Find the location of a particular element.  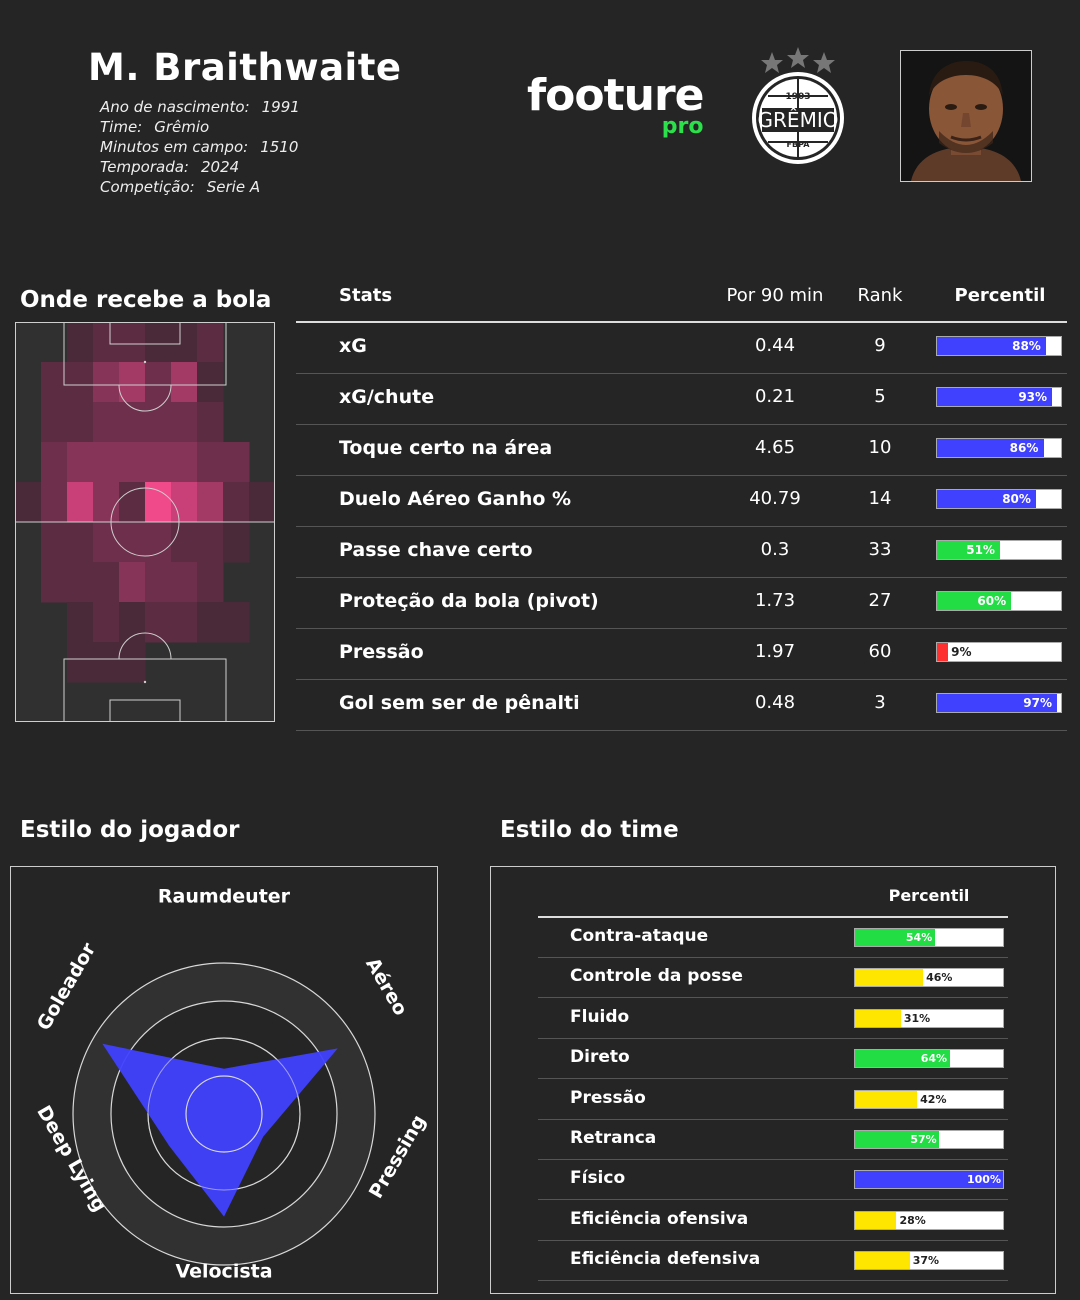

team-style-row: Contra-ataque 54% is located at coordinates (773, 937).